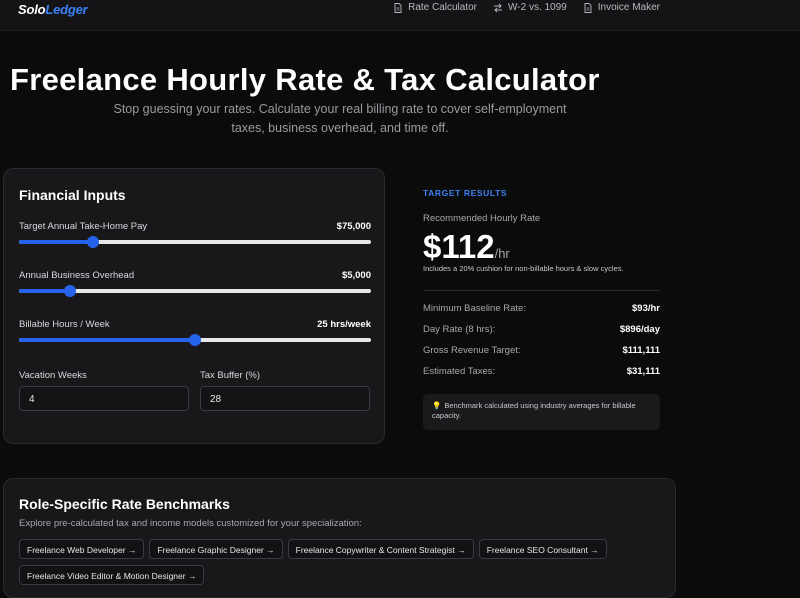  Describe the element at coordinates (53, 375) in the screenshot. I see `vacation-weeks-label: Vacation Weeks` at that location.